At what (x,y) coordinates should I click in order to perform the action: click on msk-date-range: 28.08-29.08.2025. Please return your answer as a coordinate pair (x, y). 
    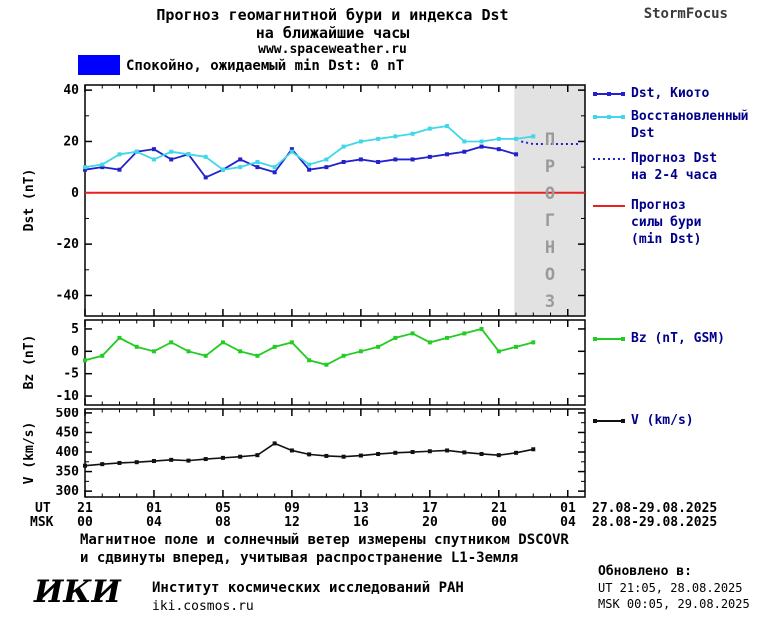
    Looking at the image, I should click on (655, 522).